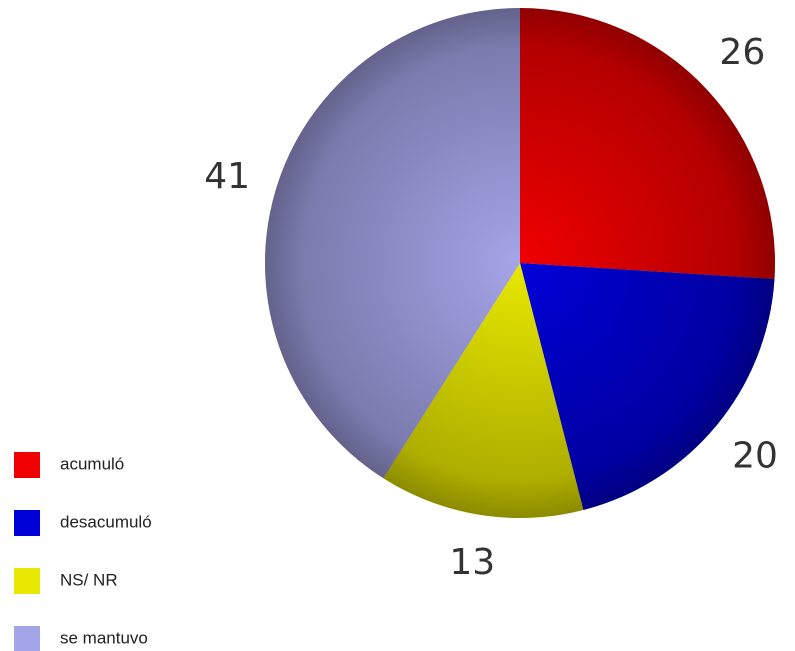 Image resolution: width=795 pixels, height=651 pixels. What do you see at coordinates (89, 579) in the screenshot?
I see `legend-label: NS/ NR` at bounding box center [89, 579].